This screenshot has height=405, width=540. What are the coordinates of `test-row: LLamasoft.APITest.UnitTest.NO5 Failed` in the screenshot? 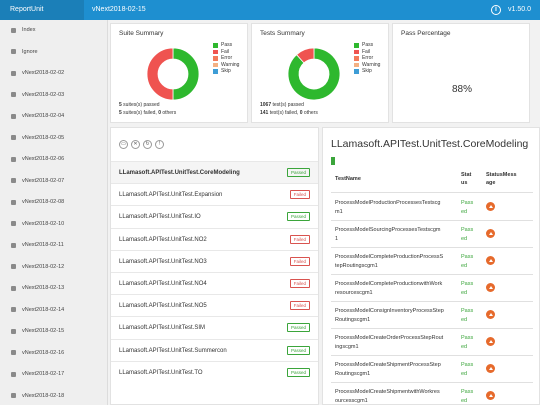 It's located at (214, 305).